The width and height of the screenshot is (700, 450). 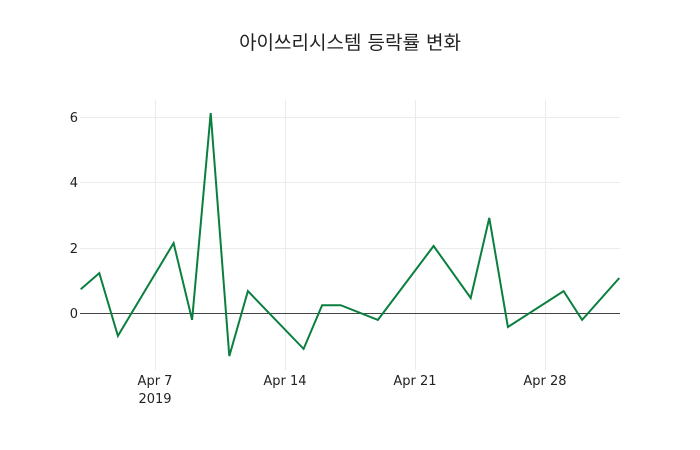 I want to click on svg-text: 6, so click(x=74, y=118).